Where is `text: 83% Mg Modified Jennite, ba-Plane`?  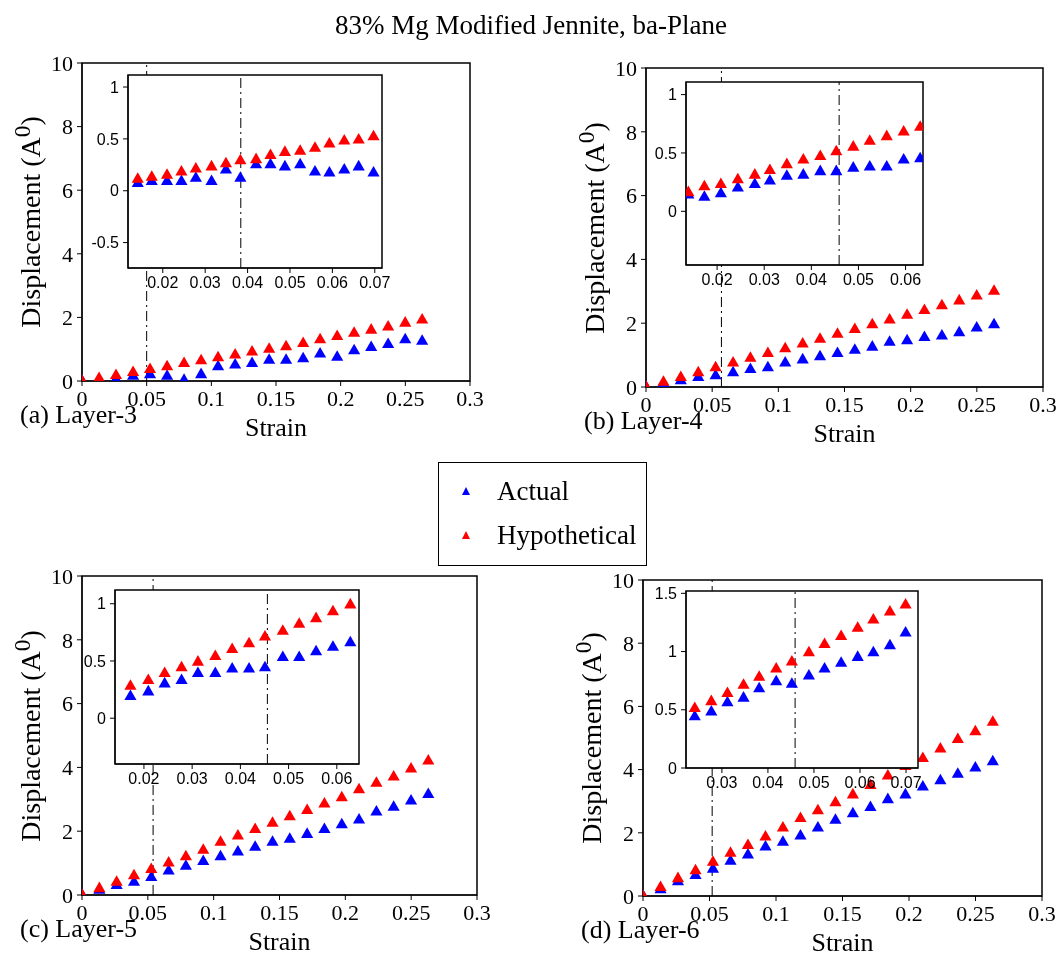
text: 83% Mg Modified Jennite, ba-Plane is located at coordinates (531, 25).